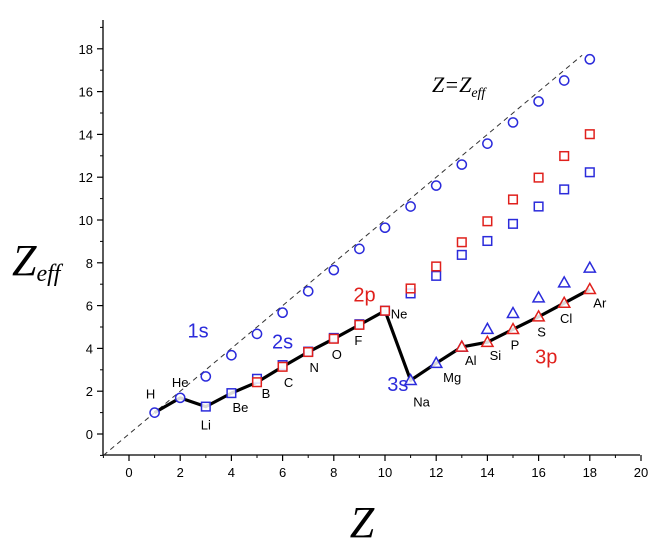 The width and height of the screenshot is (658, 553). I want to click on y-tick-label: 4, so click(89, 348).